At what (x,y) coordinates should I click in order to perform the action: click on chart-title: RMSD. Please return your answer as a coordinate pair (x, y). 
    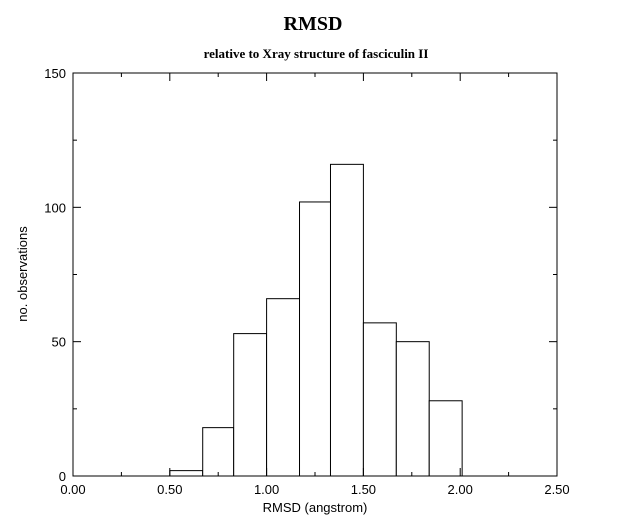
    Looking at the image, I should click on (313, 24).